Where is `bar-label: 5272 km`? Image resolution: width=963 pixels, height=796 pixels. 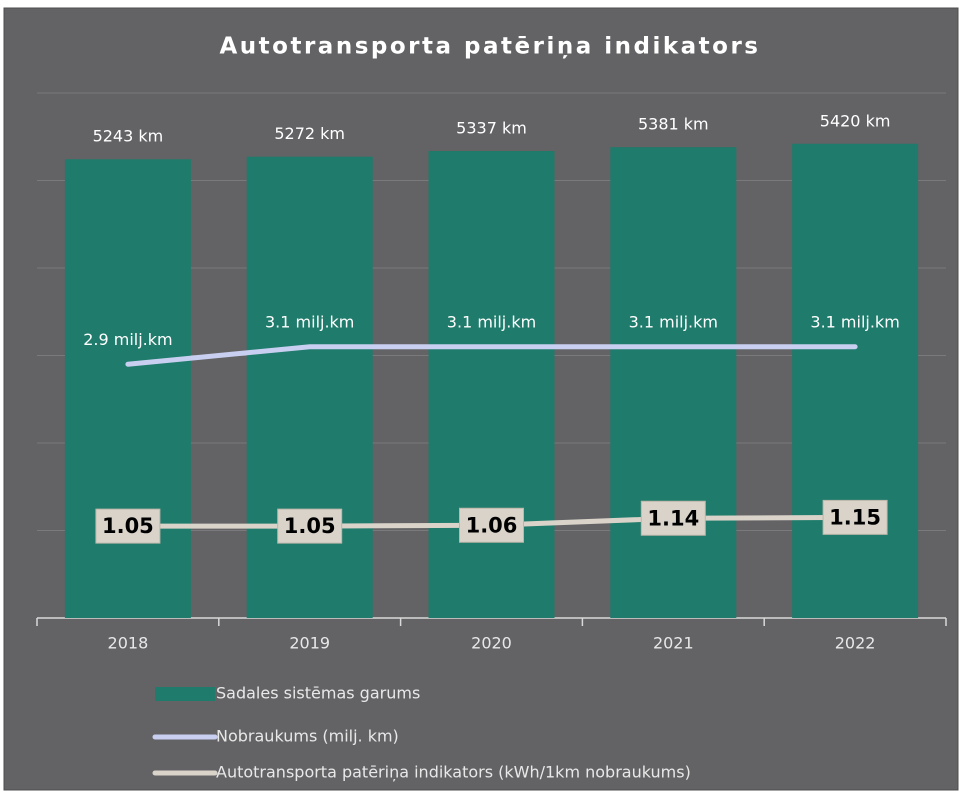
bar-label: 5272 km is located at coordinates (309, 133).